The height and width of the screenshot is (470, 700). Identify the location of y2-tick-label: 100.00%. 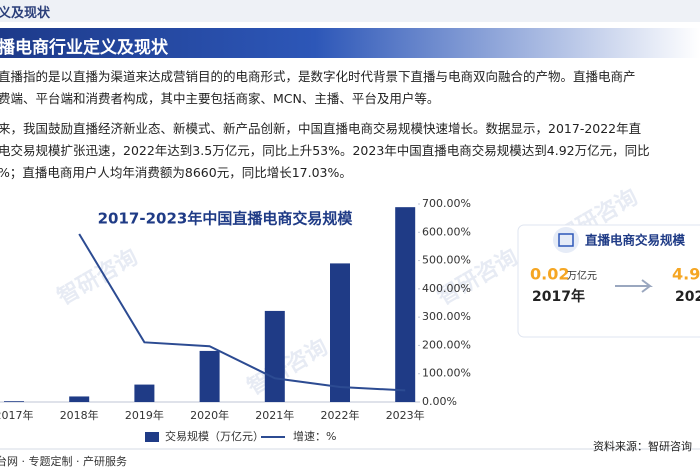
(446, 373).